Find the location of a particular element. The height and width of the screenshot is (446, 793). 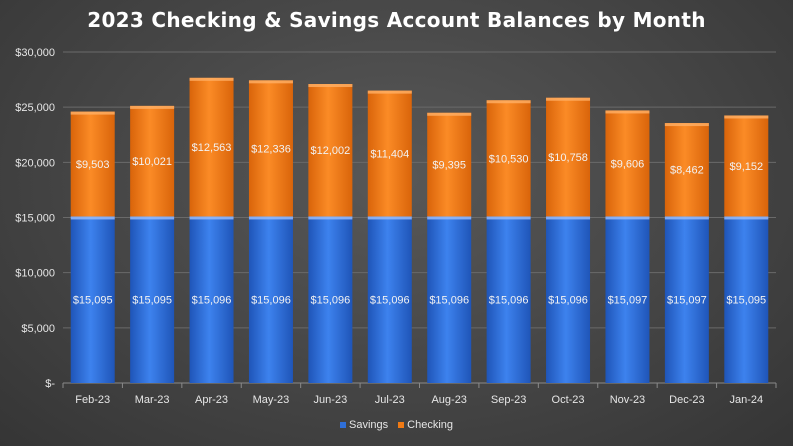

legend-swatch-savings is located at coordinates (343, 425).